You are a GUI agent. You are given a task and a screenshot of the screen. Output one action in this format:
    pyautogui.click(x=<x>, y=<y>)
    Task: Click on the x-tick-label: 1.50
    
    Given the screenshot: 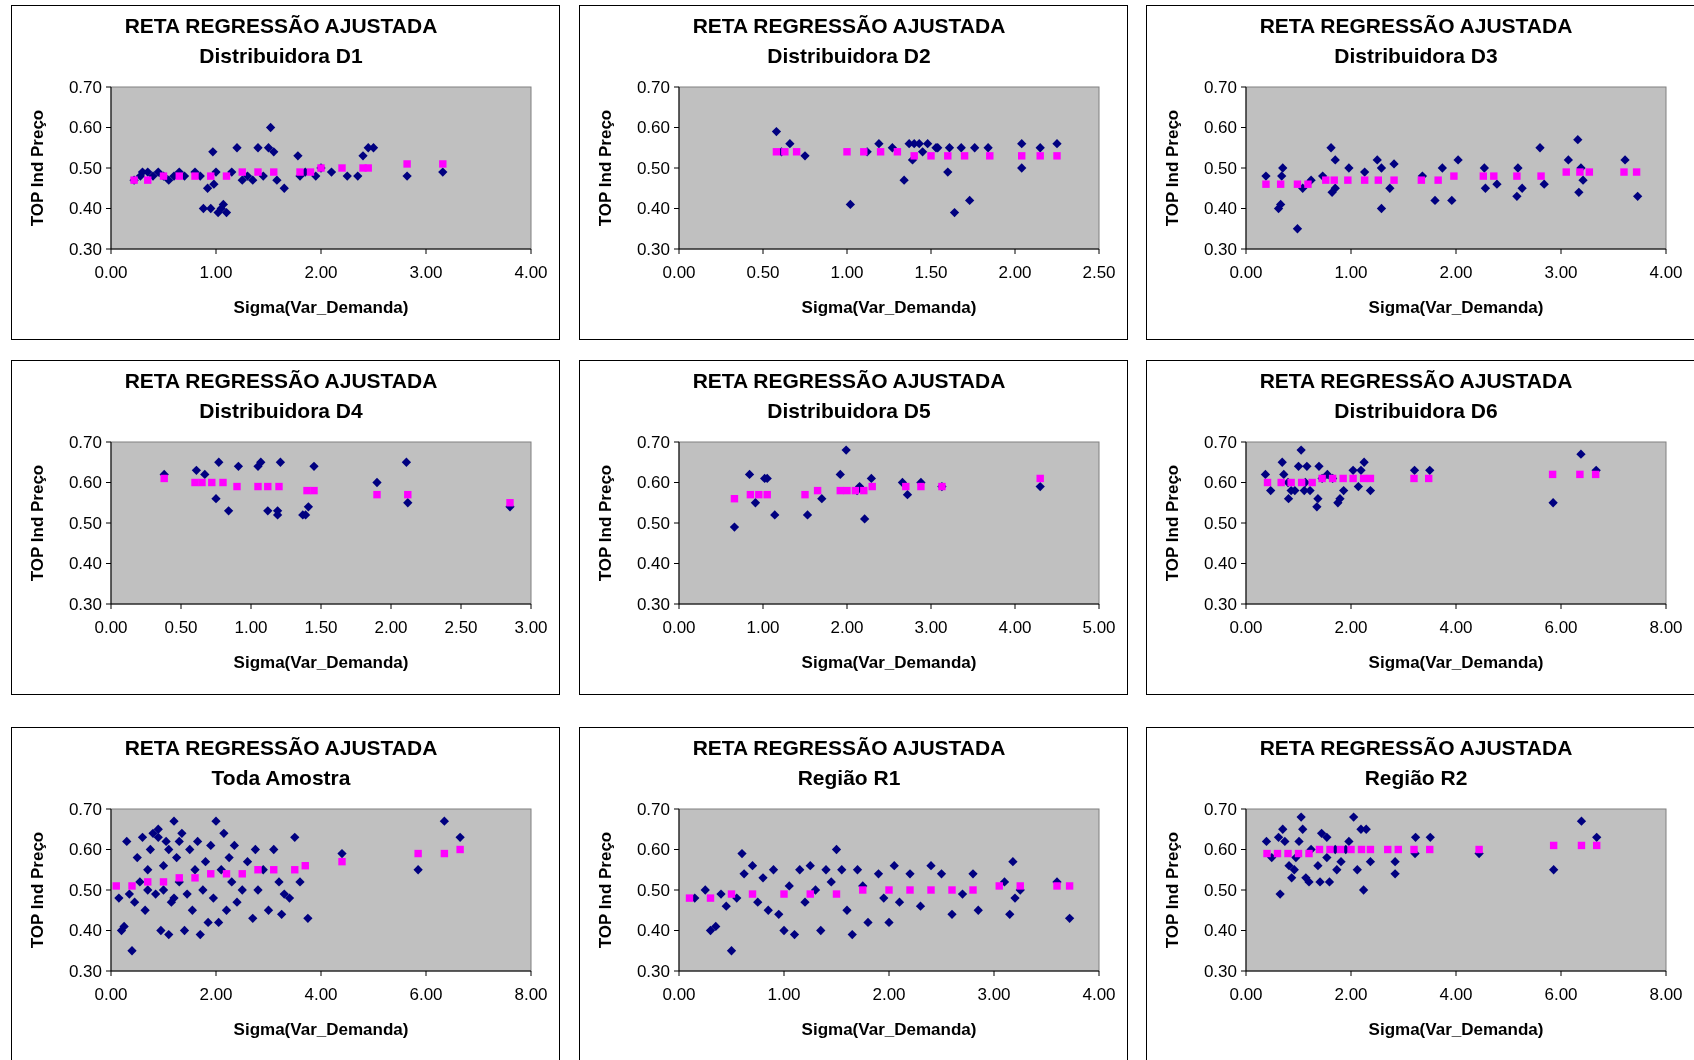 What is the action you would take?
    pyautogui.click(x=321, y=627)
    